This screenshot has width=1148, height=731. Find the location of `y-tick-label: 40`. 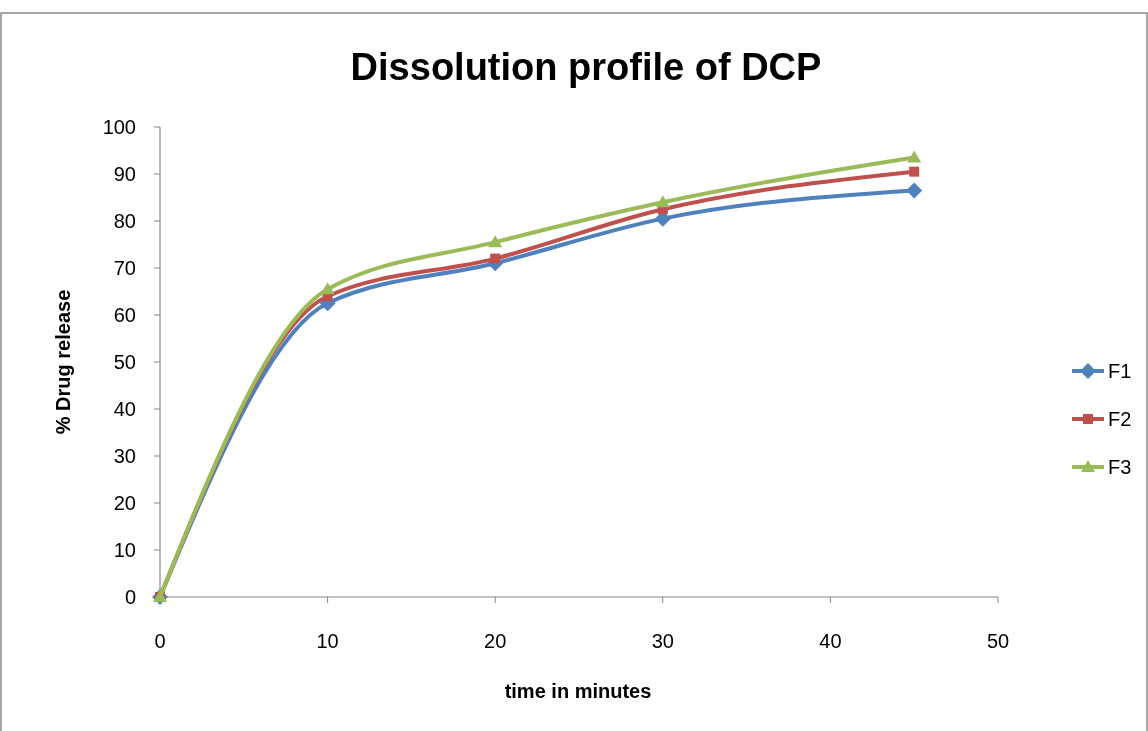

y-tick-label: 40 is located at coordinates (124, 409).